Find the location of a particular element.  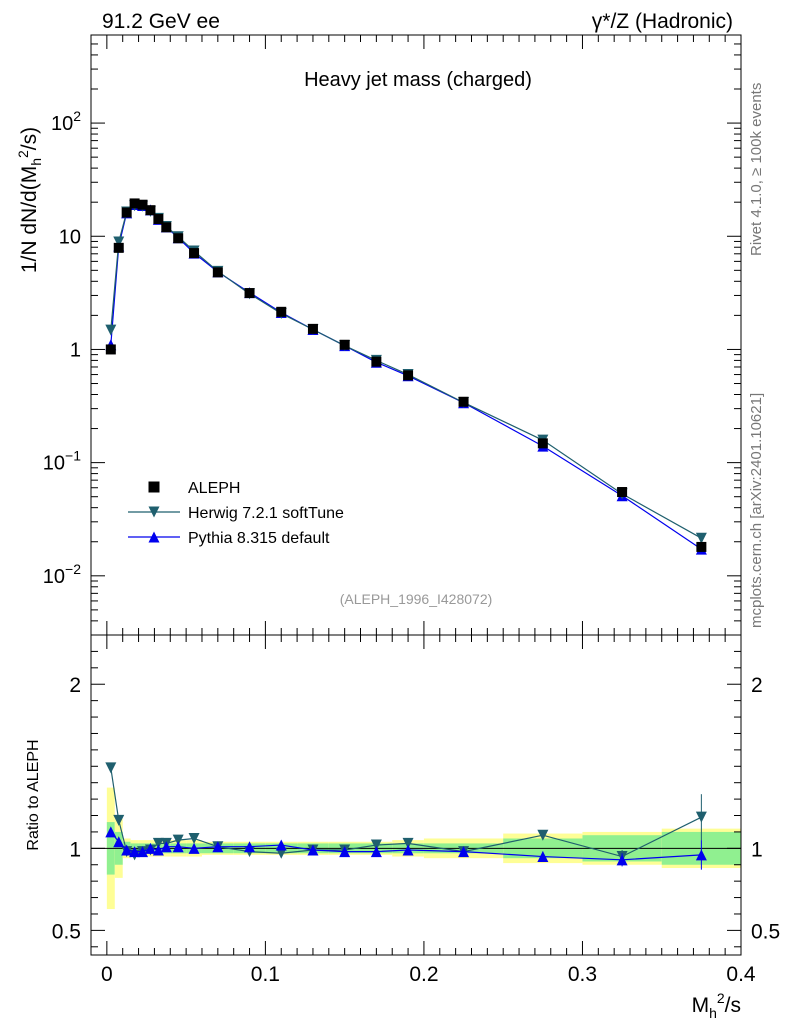

ratio-y-axis-label: Ratio to ALEPH is located at coordinates (33, 794).